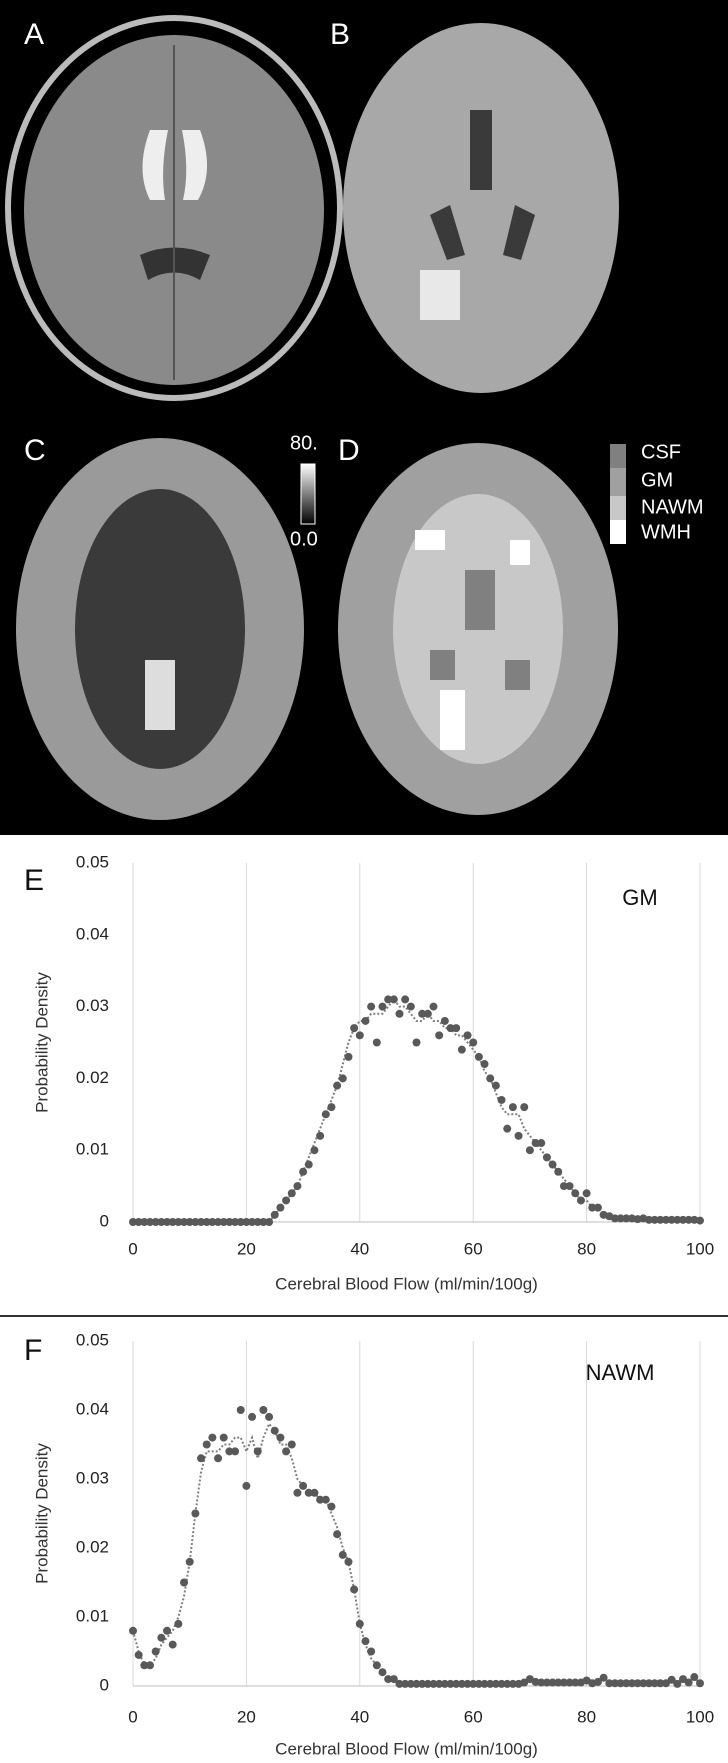 Image resolution: width=728 pixels, height=1763 pixels. What do you see at coordinates (473, 1716) in the screenshot?
I see `x-tick-label: 60` at bounding box center [473, 1716].